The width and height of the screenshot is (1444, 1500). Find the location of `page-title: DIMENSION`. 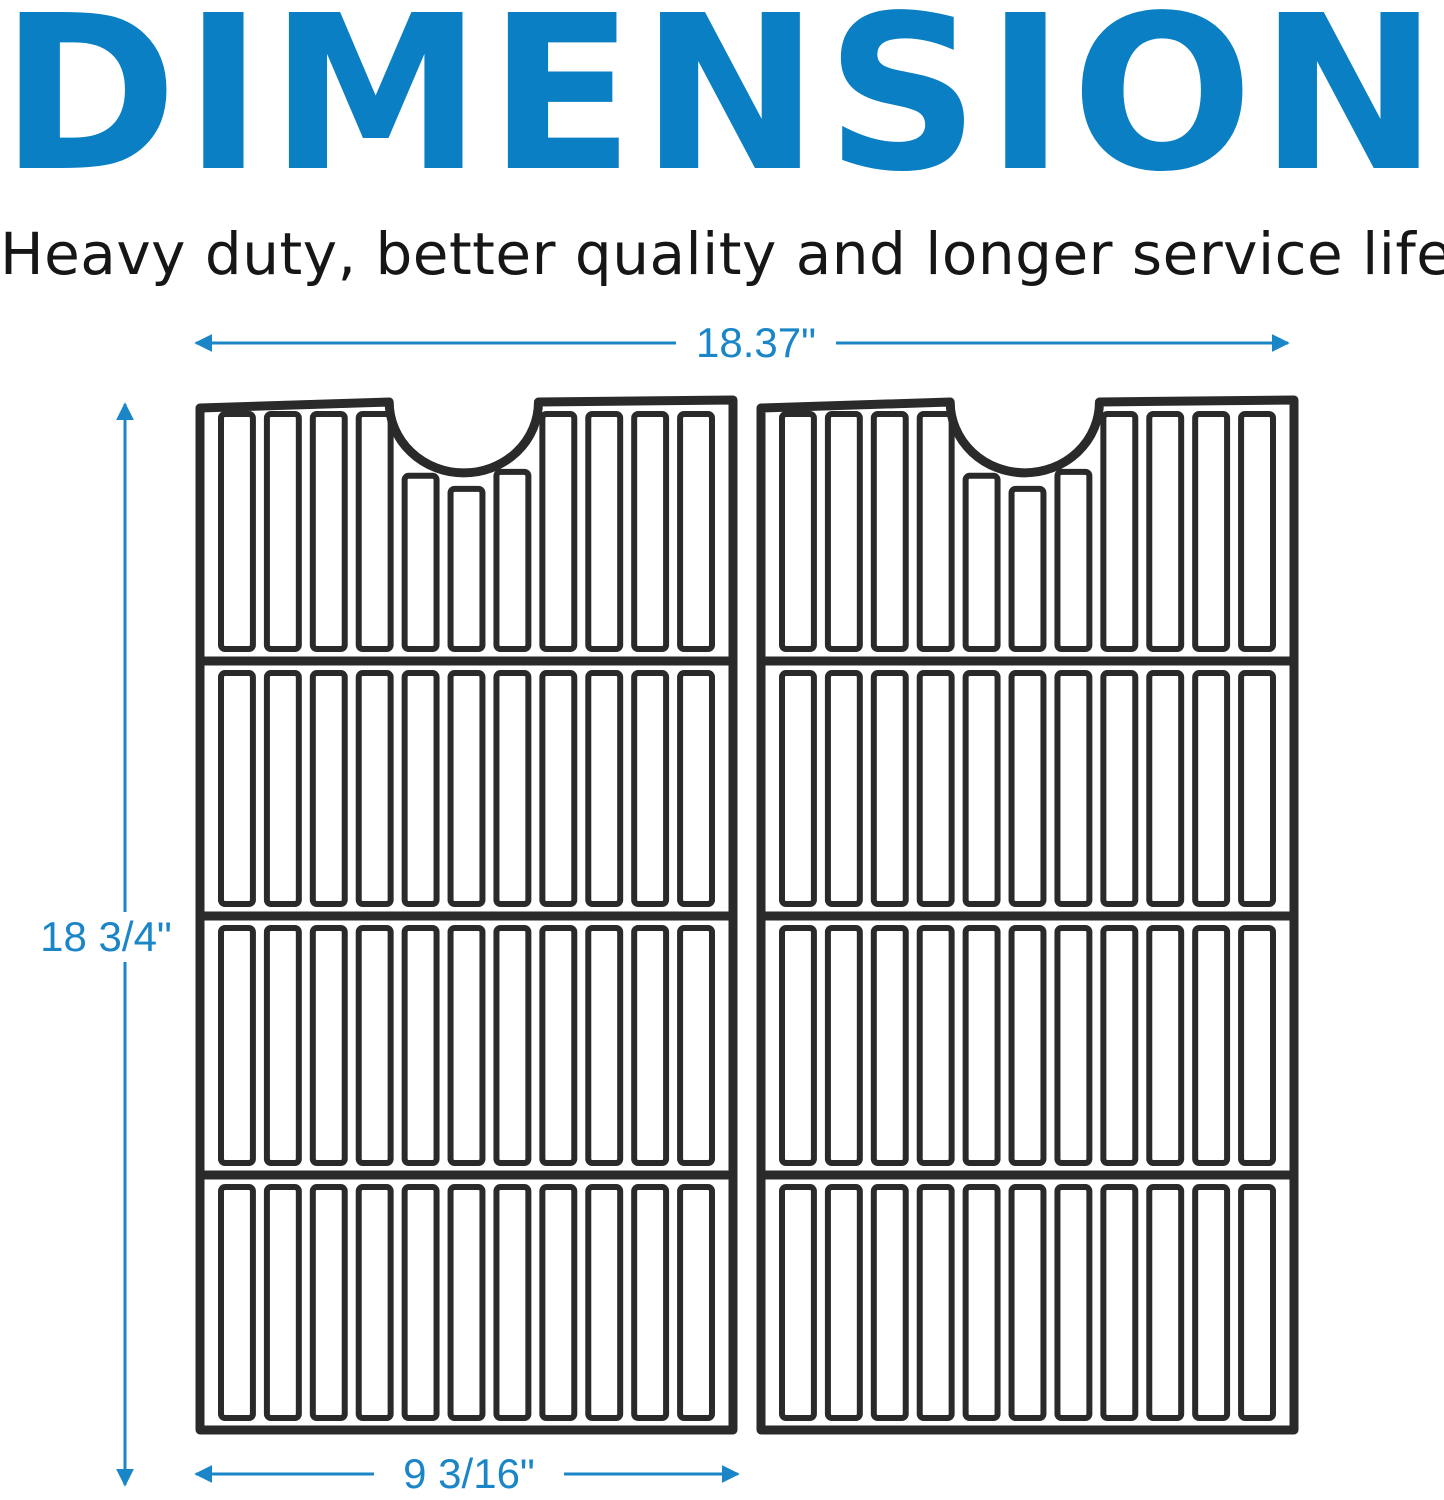

page-title: DIMENSION is located at coordinates (722, 109).